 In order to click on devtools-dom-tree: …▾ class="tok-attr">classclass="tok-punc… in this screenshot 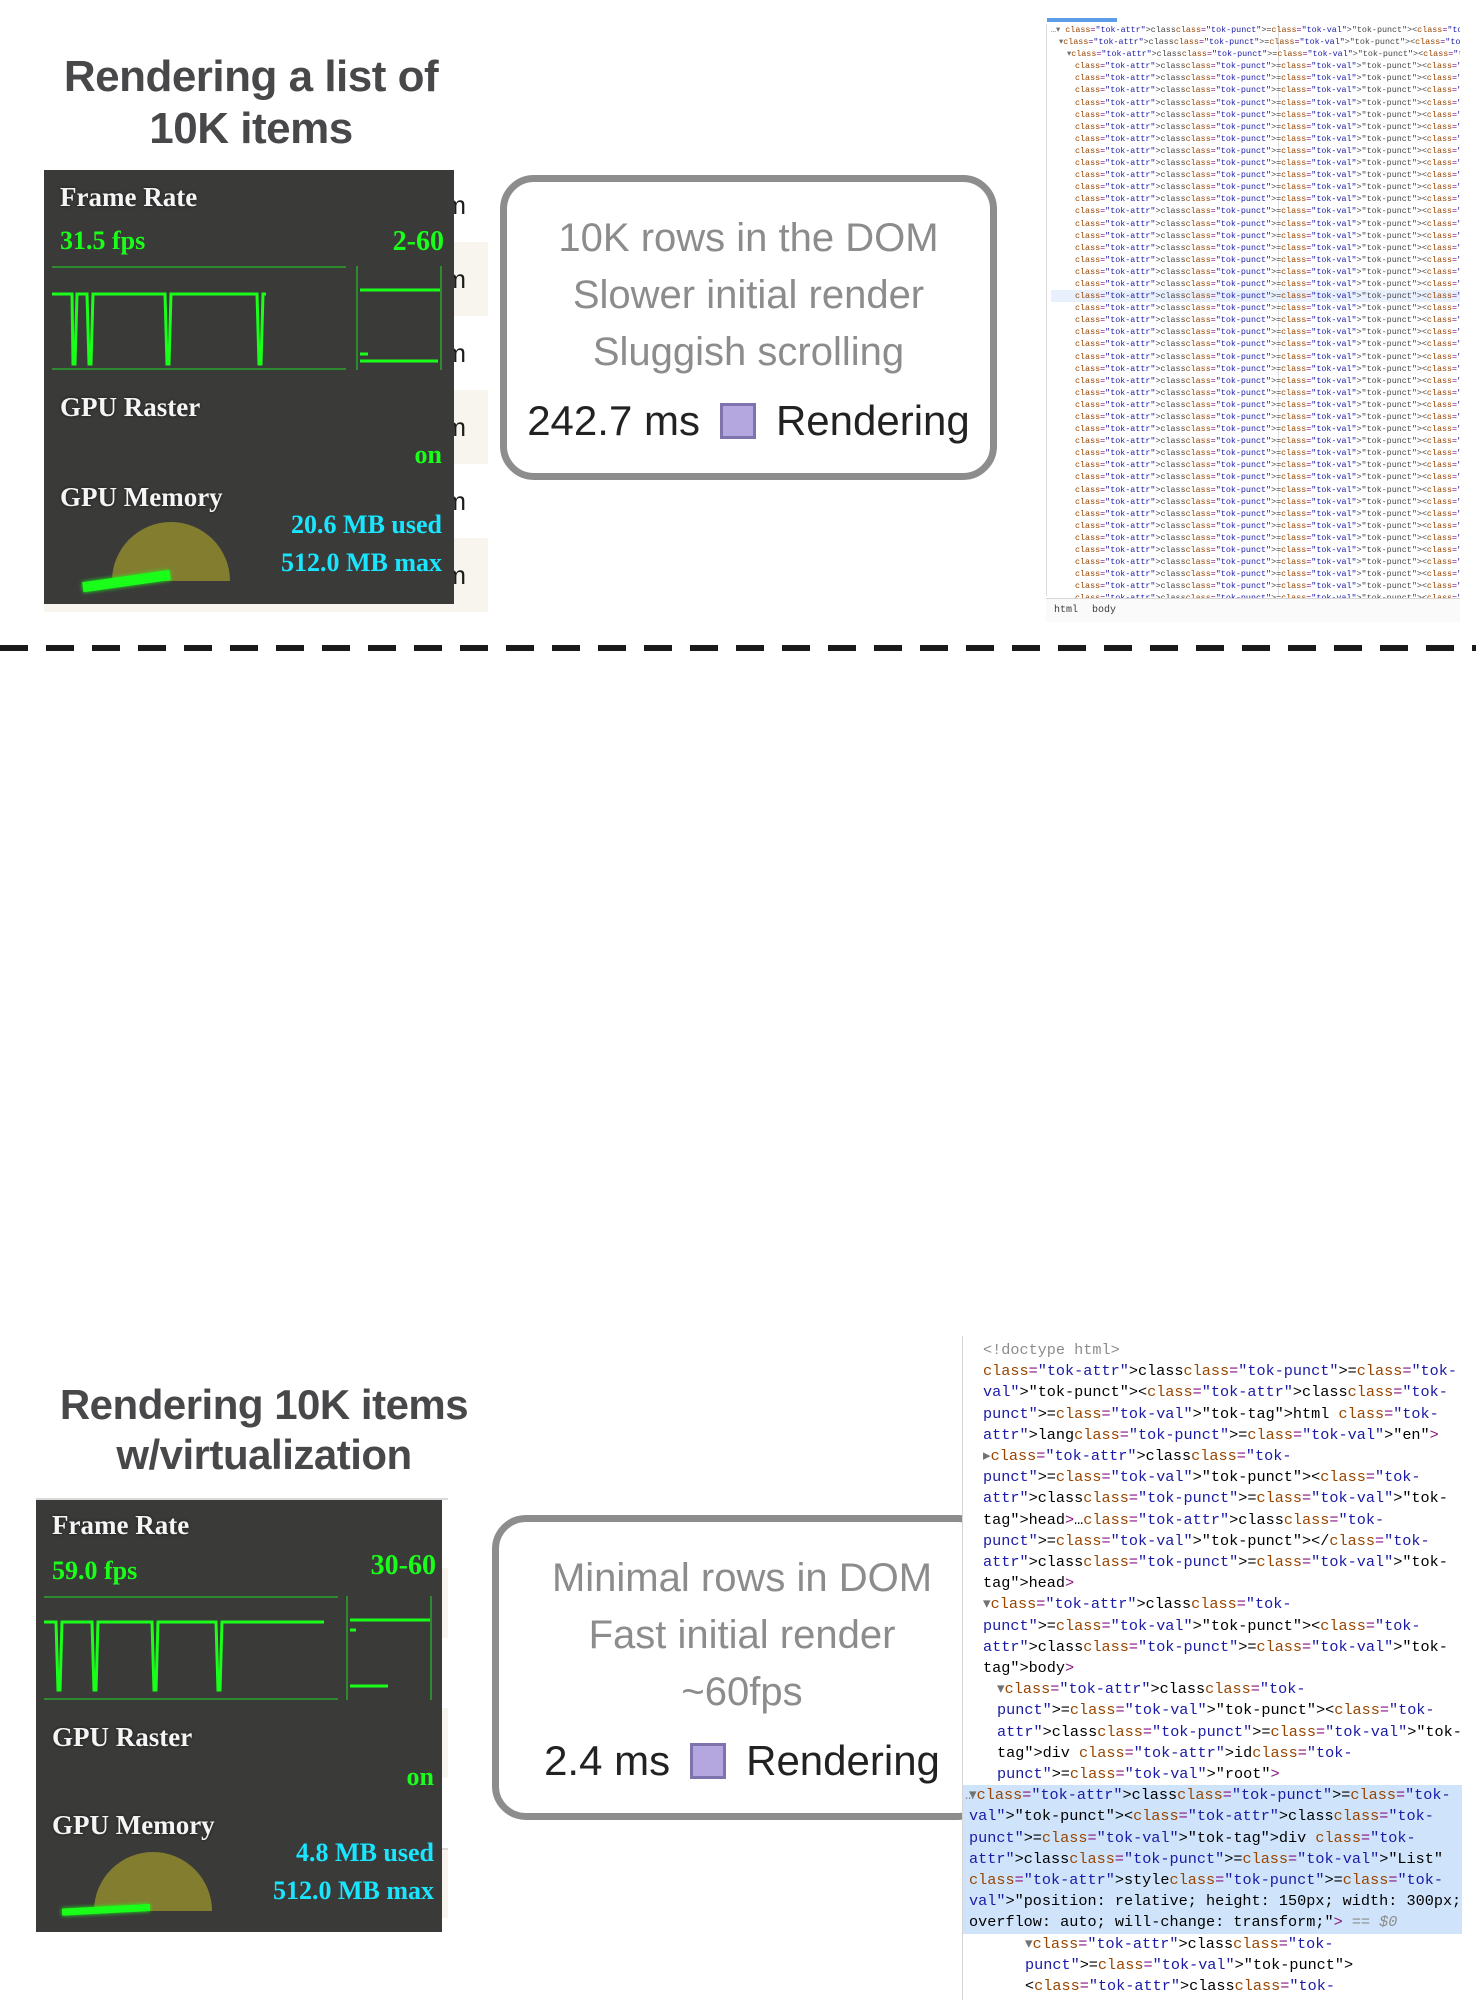, I will do `click(1253, 320)`.